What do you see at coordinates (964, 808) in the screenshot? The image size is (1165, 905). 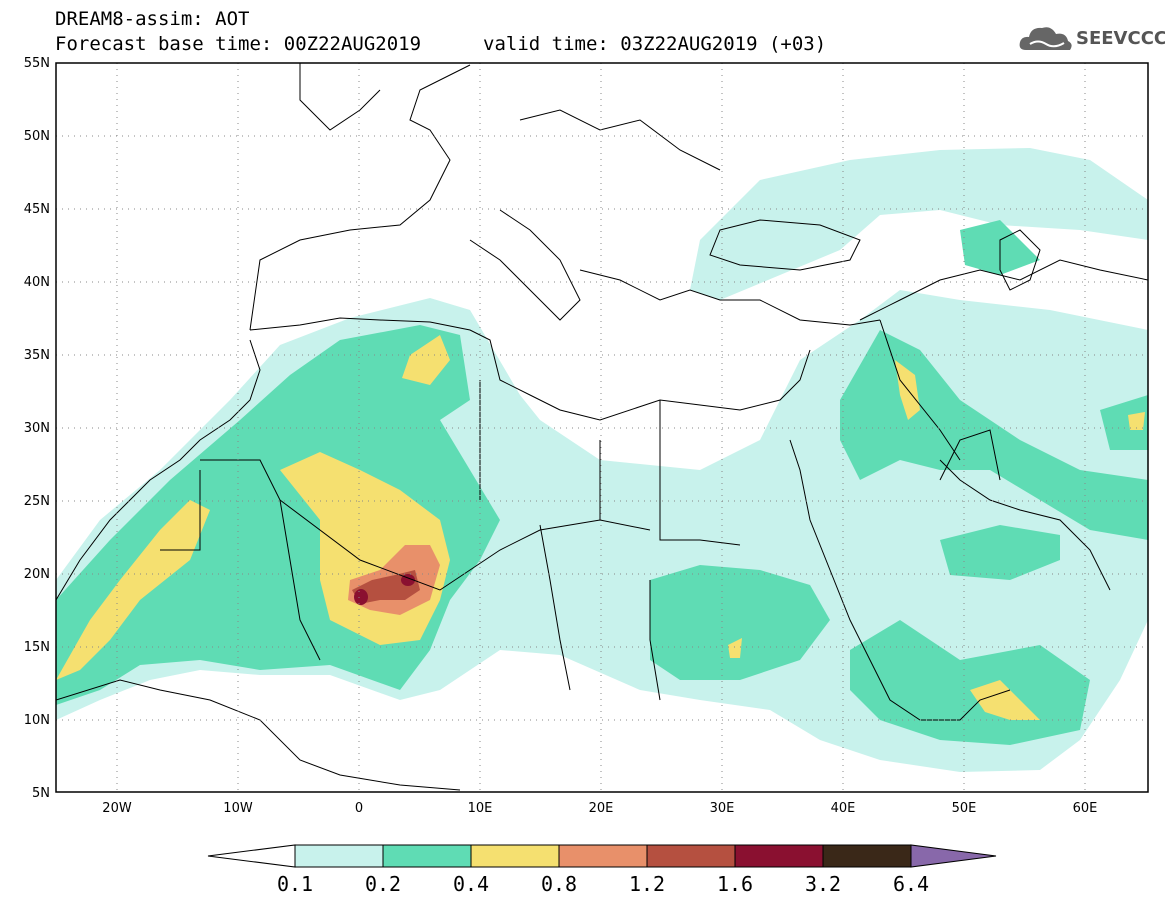 I see `lon-label: 50E` at bounding box center [964, 808].